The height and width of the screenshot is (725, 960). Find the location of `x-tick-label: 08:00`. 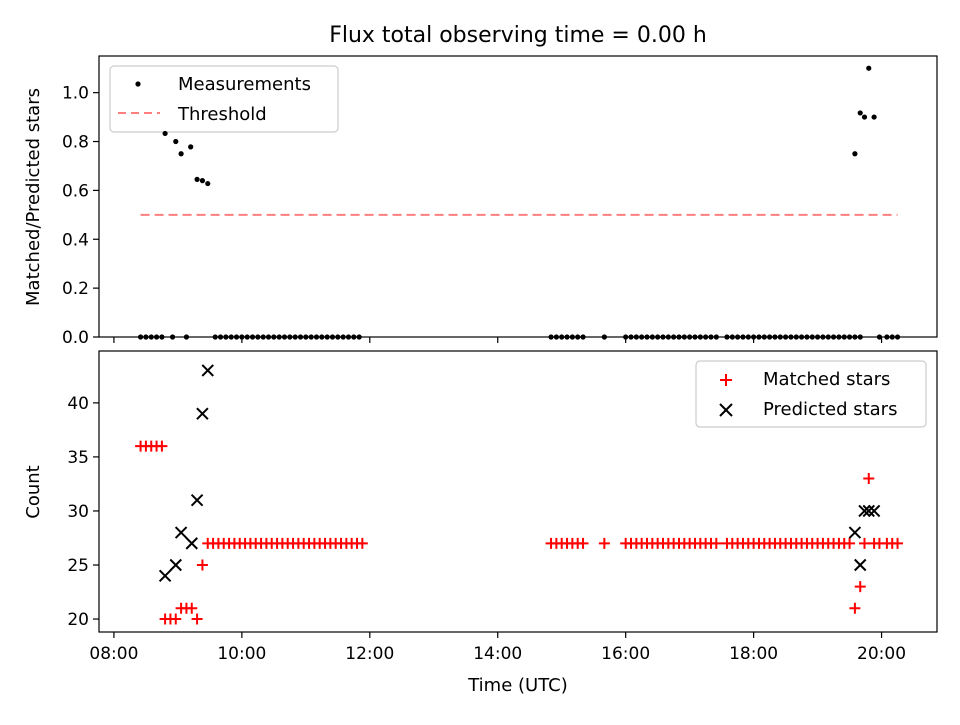

x-tick-label: 08:00 is located at coordinates (113, 654).